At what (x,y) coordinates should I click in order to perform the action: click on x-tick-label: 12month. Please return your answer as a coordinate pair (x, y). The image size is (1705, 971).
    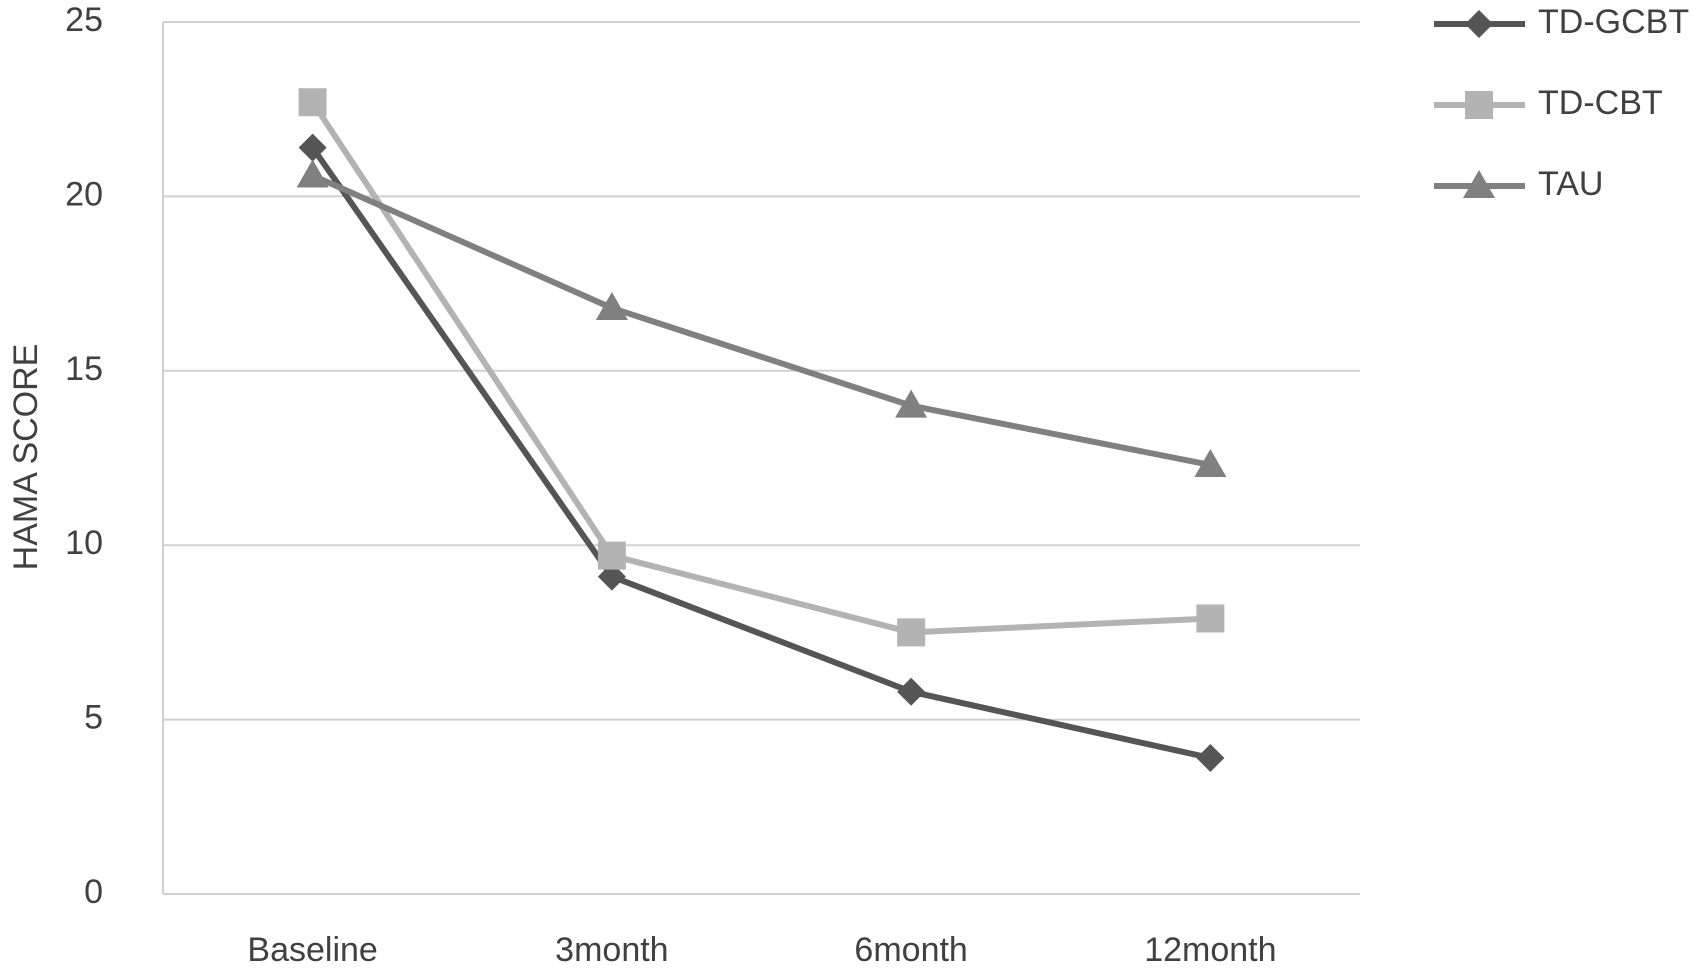
    Looking at the image, I should click on (1210, 950).